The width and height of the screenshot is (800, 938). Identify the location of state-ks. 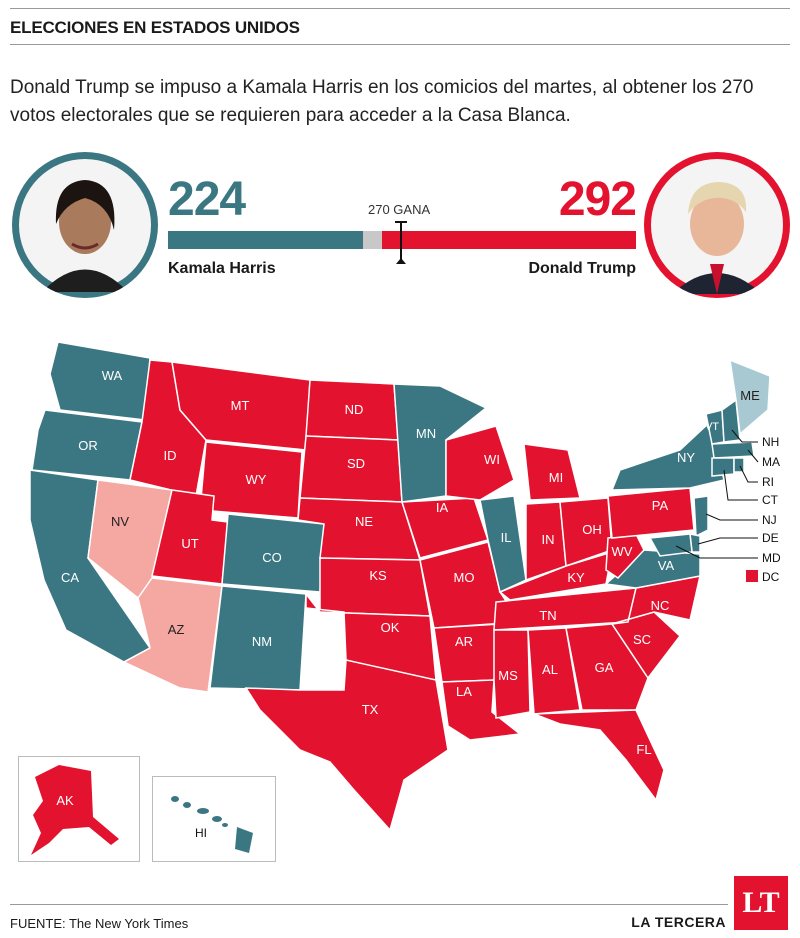
(375, 587).